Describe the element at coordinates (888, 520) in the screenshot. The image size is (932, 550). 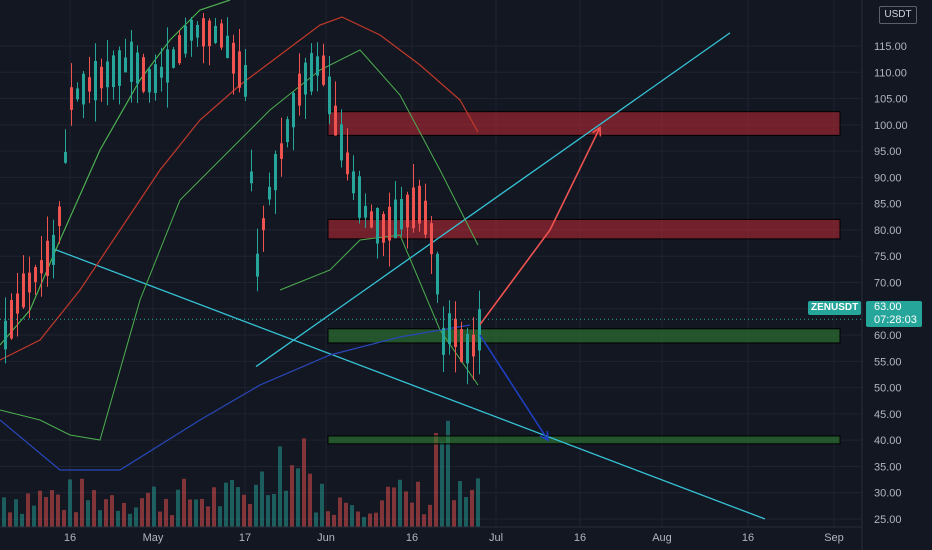
I see `y-tick-label: 25.00` at that location.